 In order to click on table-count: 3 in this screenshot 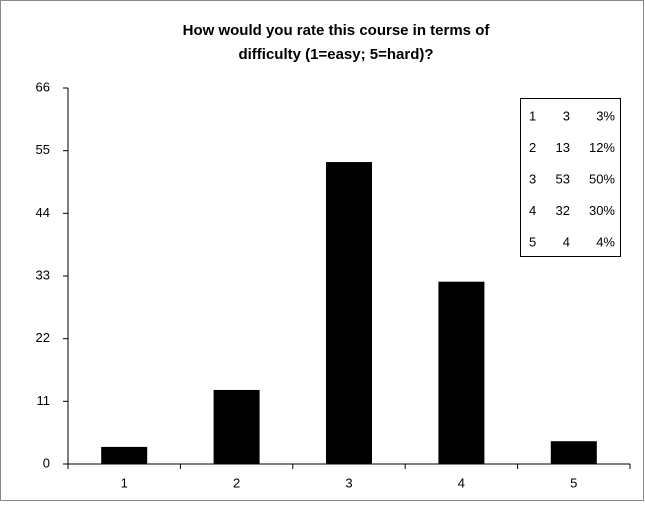, I will do `click(566, 115)`.